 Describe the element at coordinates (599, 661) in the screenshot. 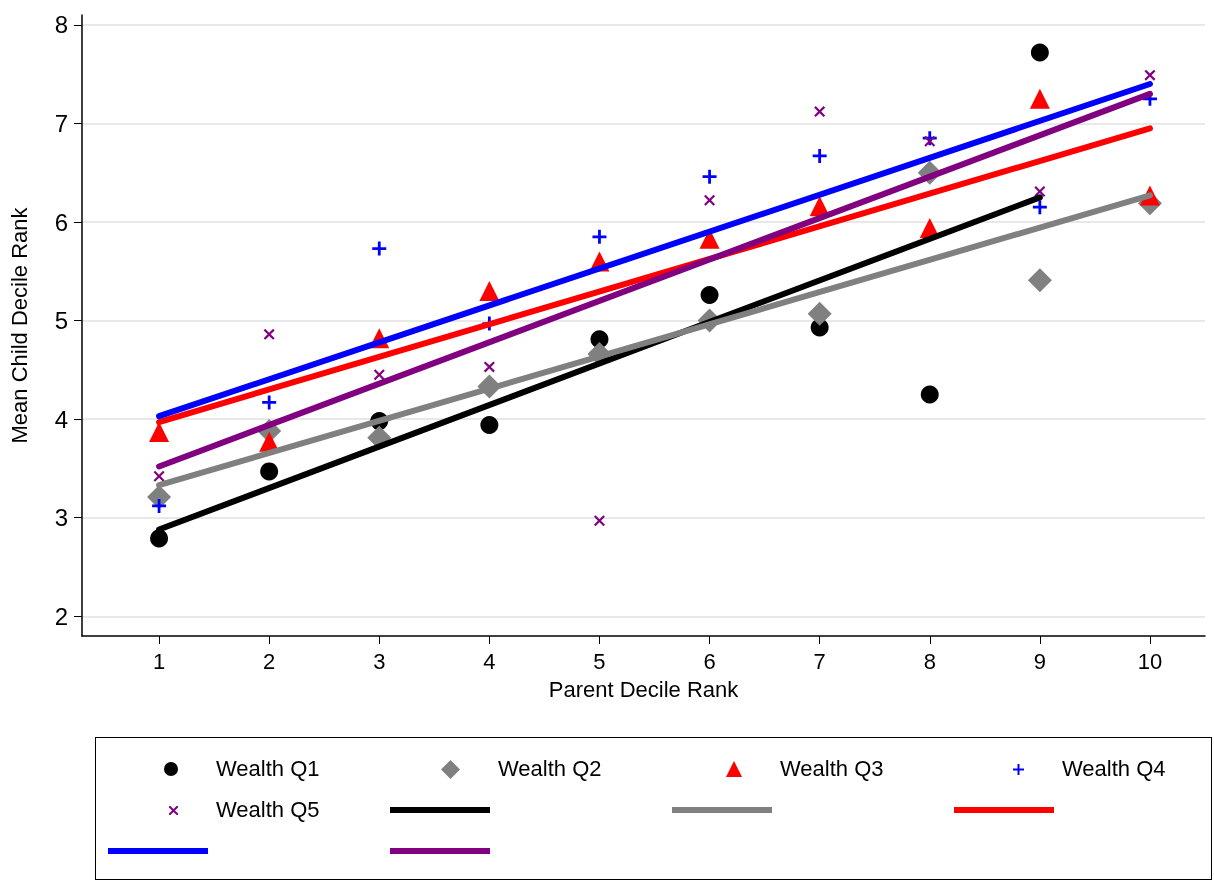

I see `x-tick-label: 5` at that location.